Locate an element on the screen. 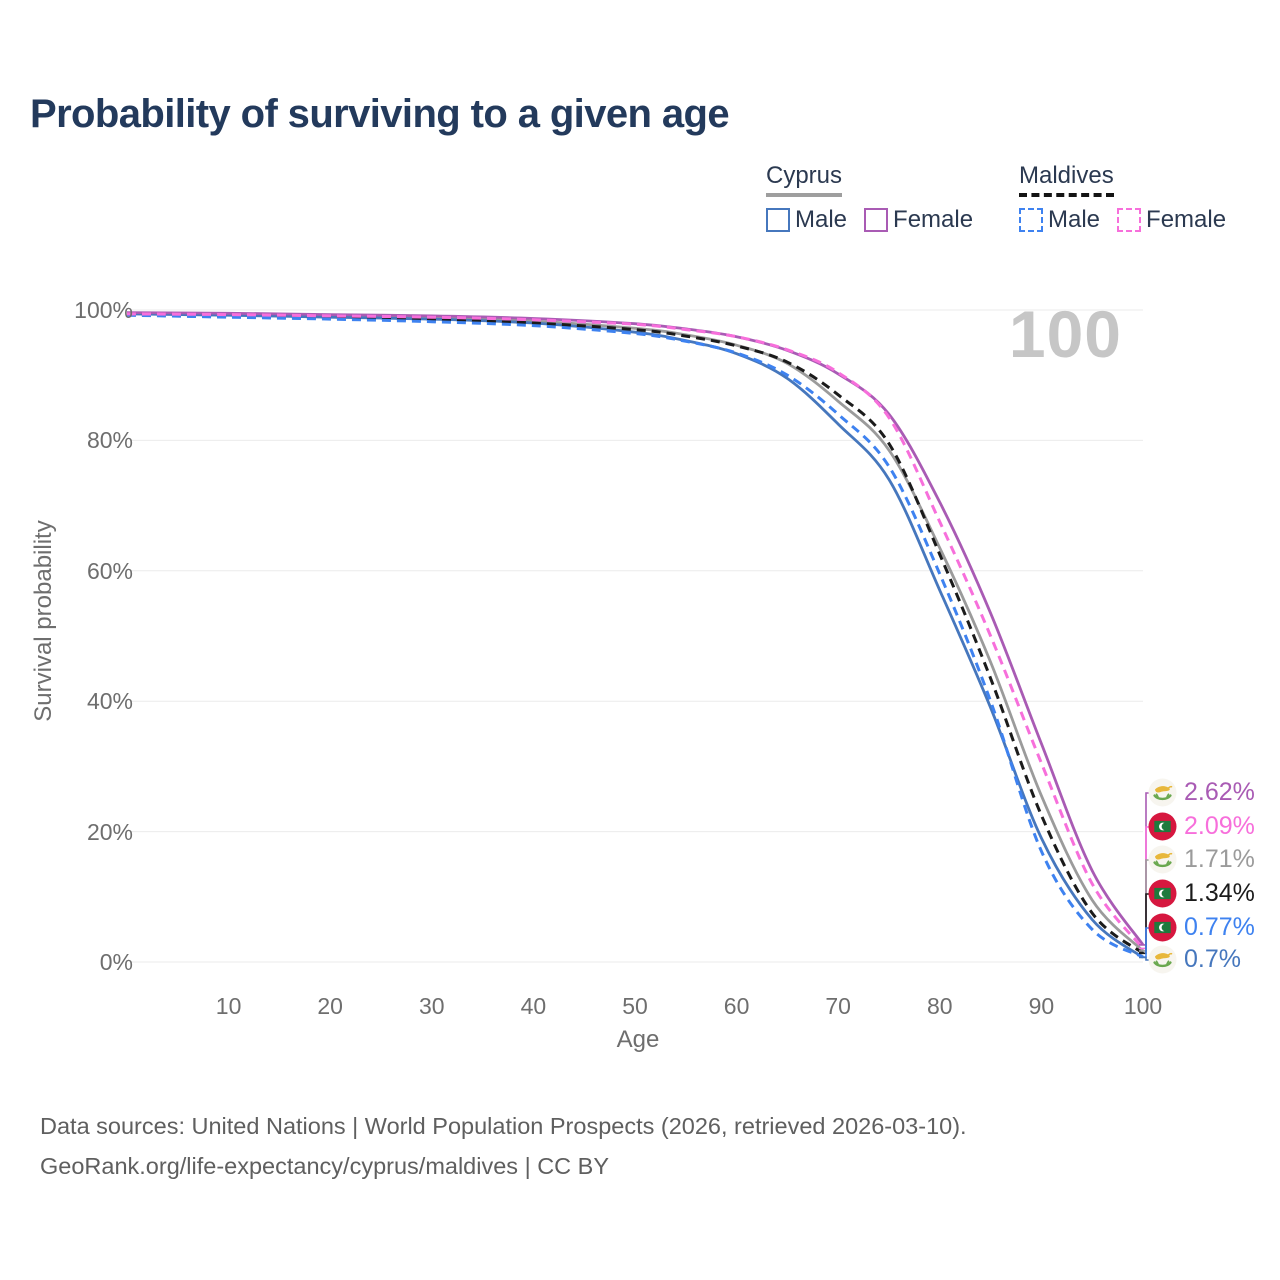 The height and width of the screenshot is (1280, 1280). end-label-value: 2.62% is located at coordinates (1219, 792).